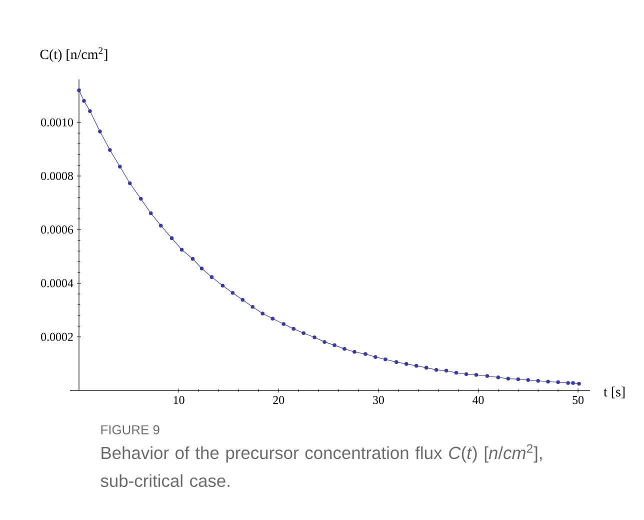 The height and width of the screenshot is (520, 644). I want to click on x-tick-label: 10, so click(179, 400).